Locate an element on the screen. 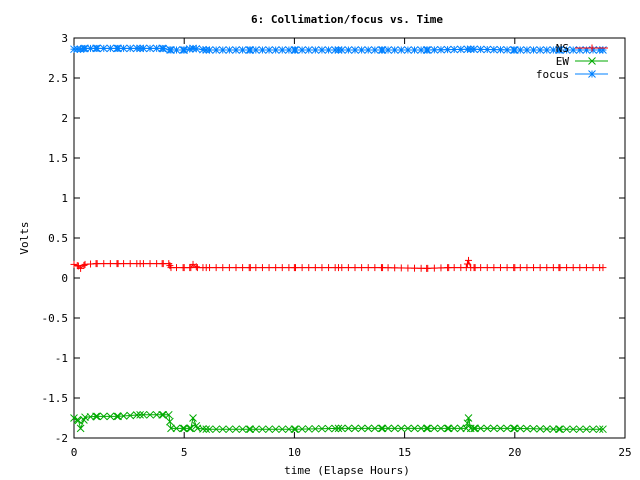 The width and height of the screenshot is (640, 480). x-tick-label: 0 is located at coordinates (74, 452).